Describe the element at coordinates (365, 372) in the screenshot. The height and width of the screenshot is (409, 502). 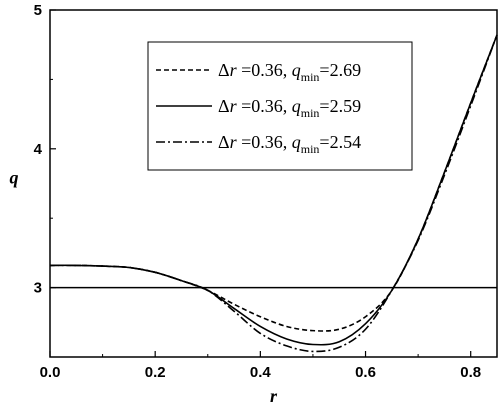
I see `x-tick-label: 0.6` at that location.